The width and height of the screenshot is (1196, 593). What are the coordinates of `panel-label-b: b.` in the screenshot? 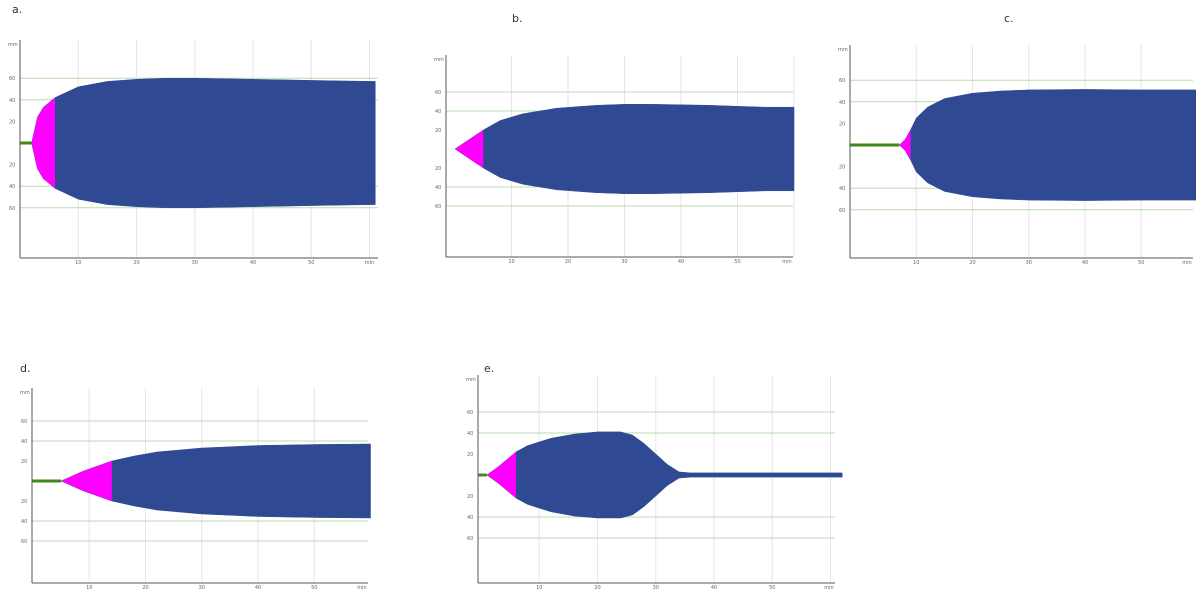 It's located at (517, 18).